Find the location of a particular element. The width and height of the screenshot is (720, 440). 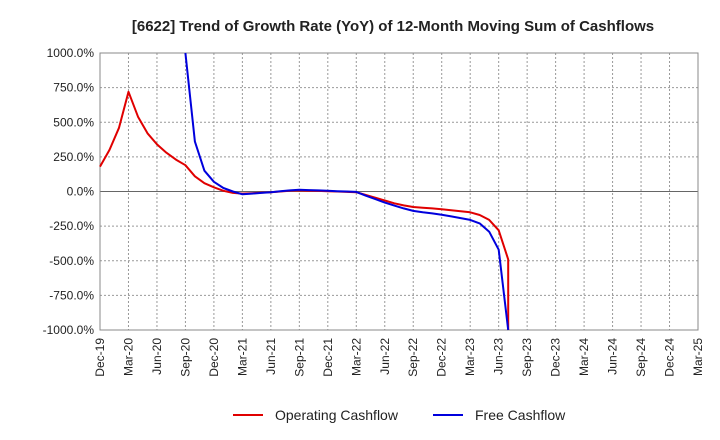

y-tick-label: -250.0% is located at coordinates (71, 226).